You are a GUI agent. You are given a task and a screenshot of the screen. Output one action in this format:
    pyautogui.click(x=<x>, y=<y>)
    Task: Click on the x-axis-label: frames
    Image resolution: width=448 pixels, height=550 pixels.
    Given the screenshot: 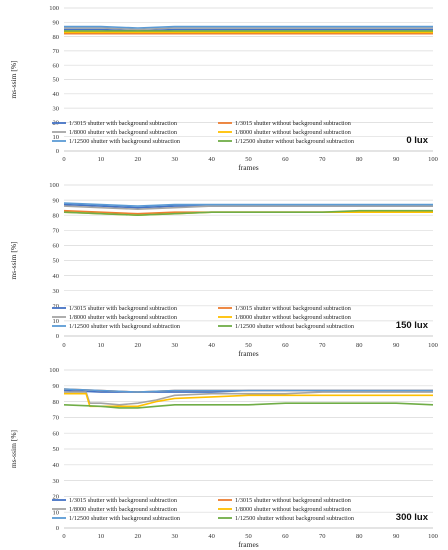 What is the action you would take?
    pyautogui.click(x=248, y=353)
    